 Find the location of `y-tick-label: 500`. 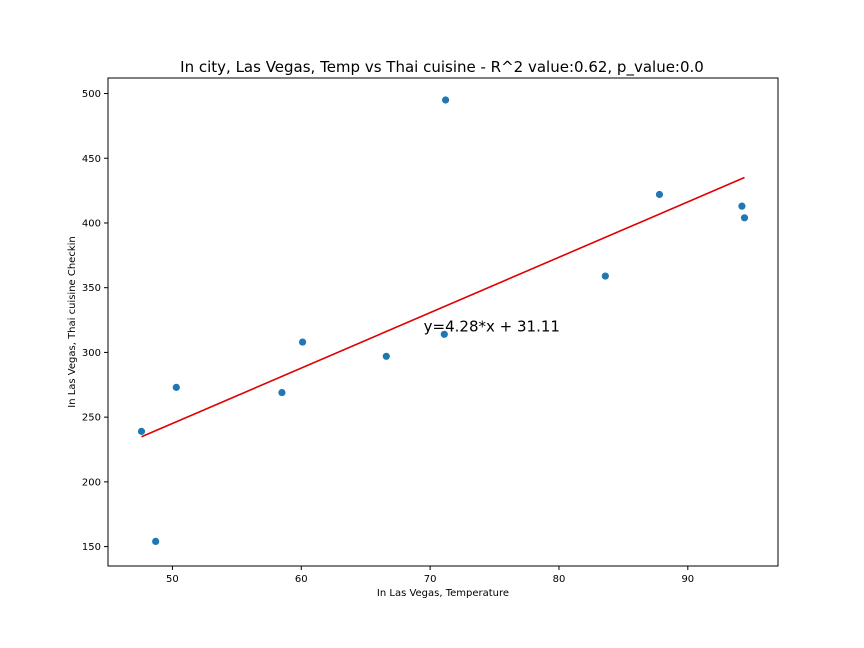

y-tick-label: 500 is located at coordinates (91, 94).